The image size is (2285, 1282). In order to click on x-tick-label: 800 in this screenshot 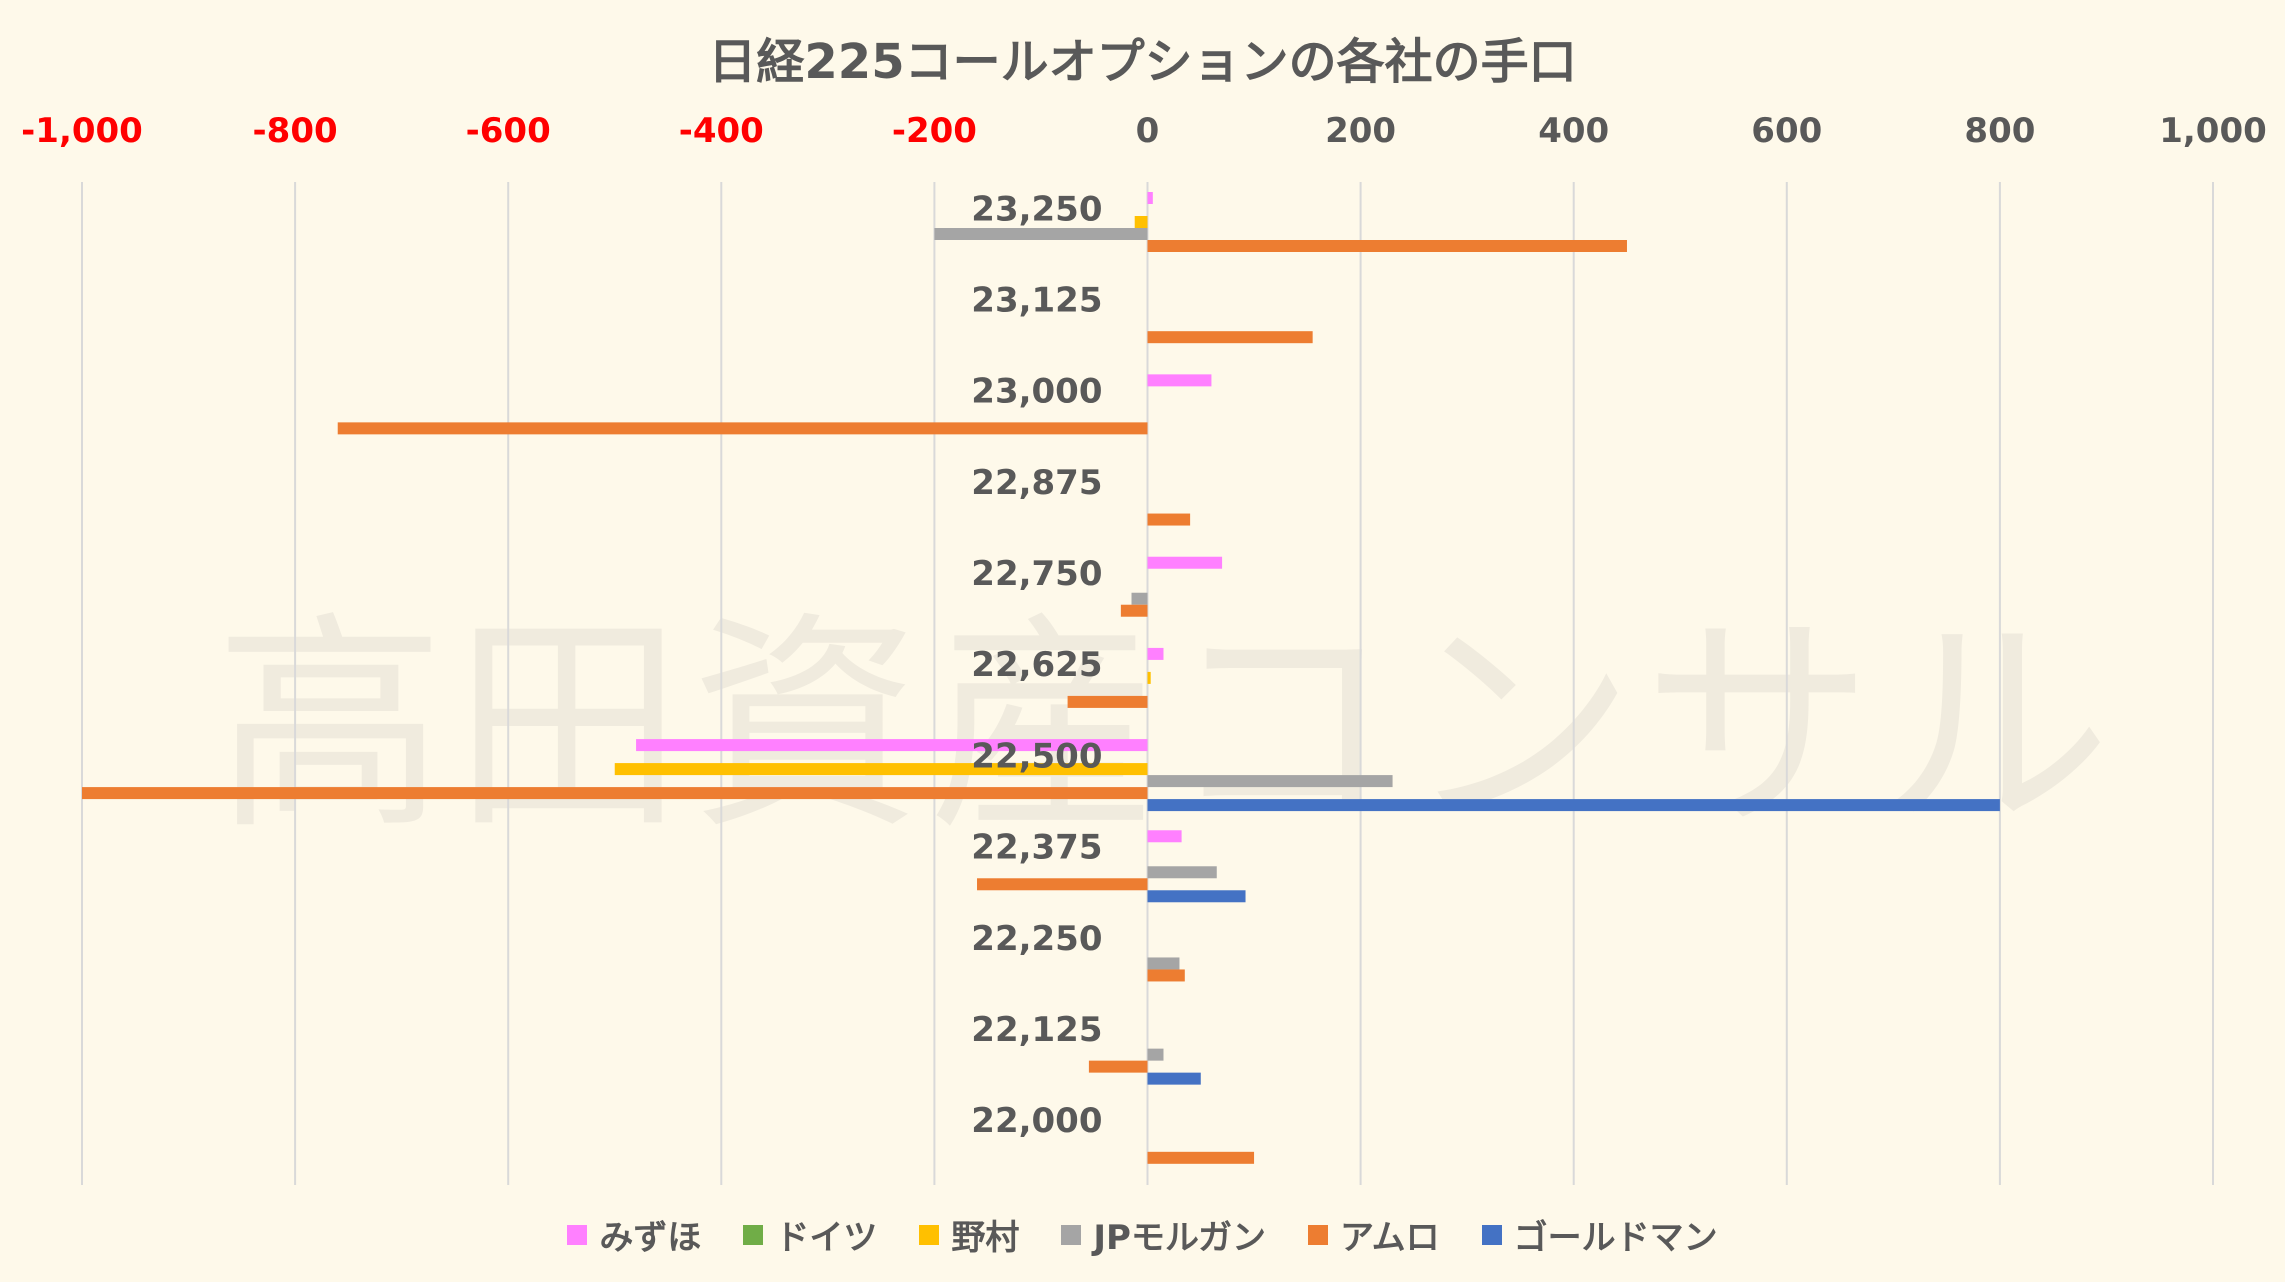, I will do `click(1999, 131)`.